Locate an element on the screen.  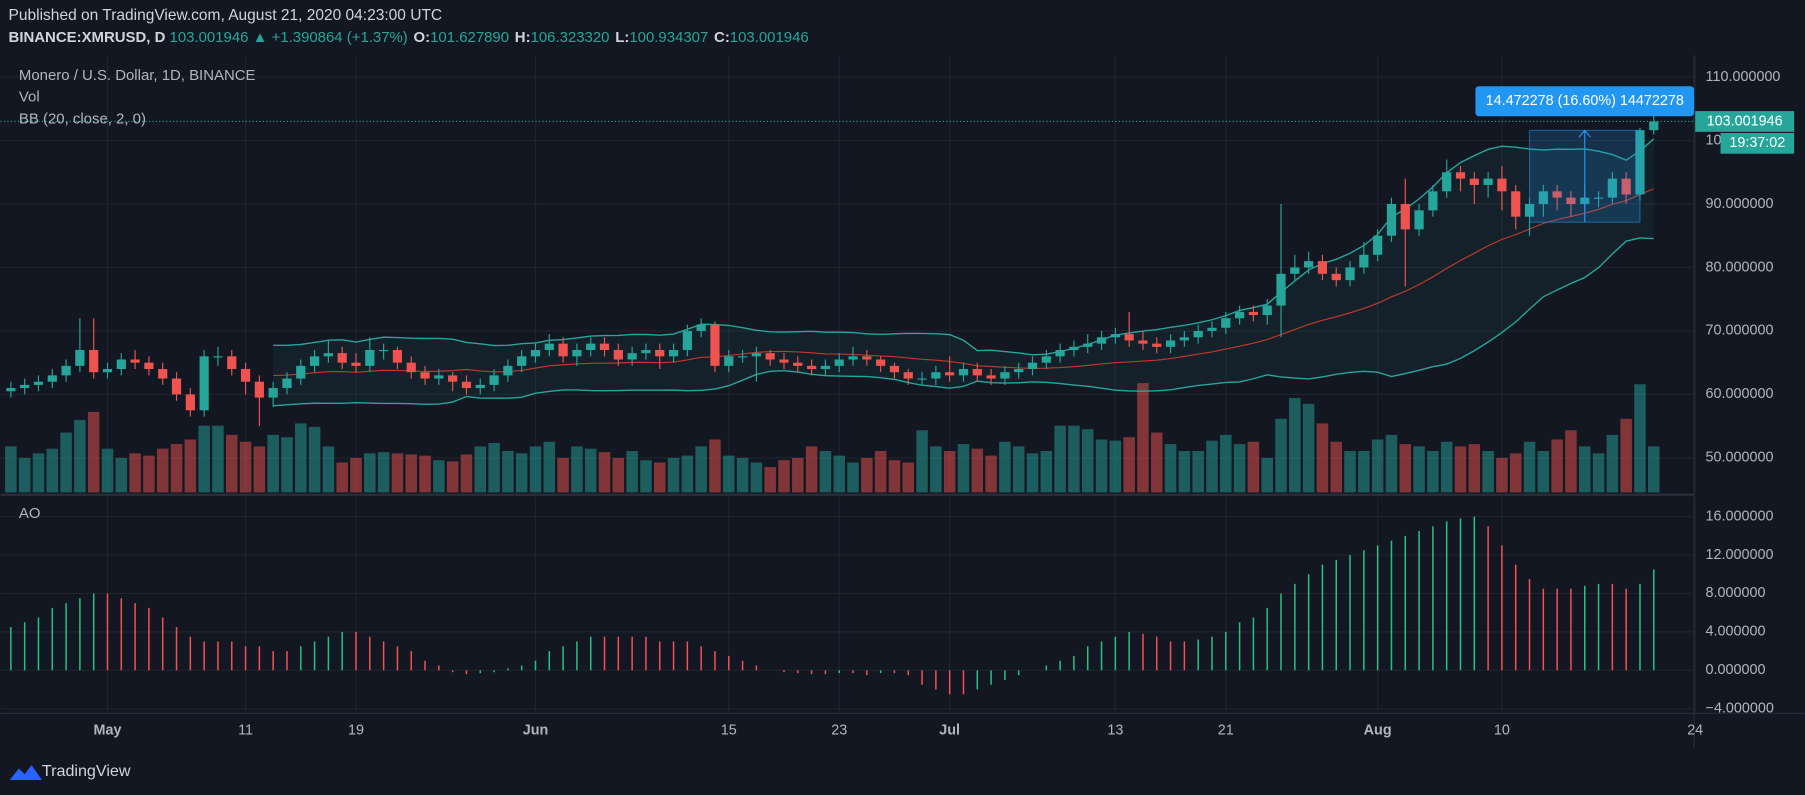
ohlc-value: 103.001946 is located at coordinates (769, 37).